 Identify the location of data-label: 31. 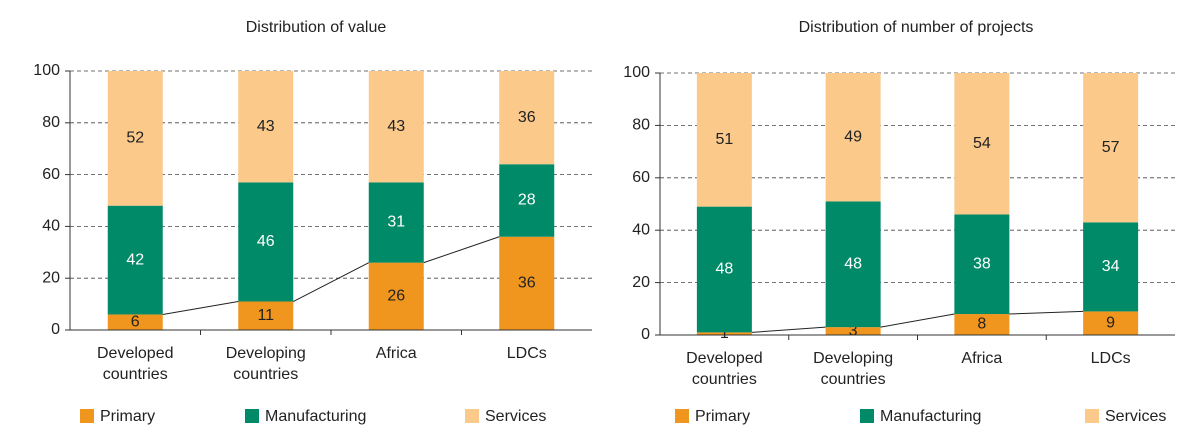
(396, 222).